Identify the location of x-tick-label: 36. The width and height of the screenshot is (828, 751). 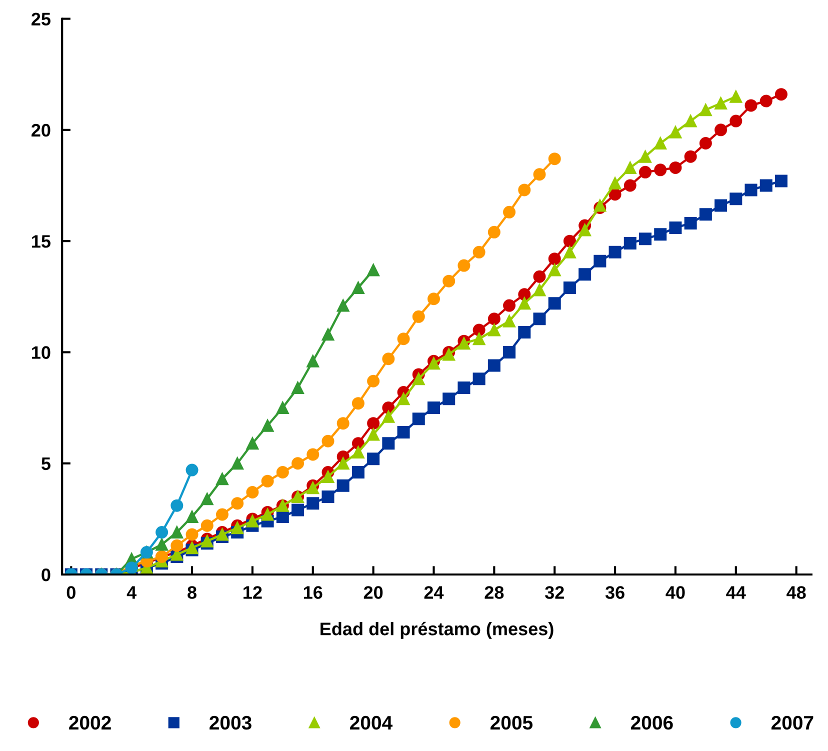
(614, 592).